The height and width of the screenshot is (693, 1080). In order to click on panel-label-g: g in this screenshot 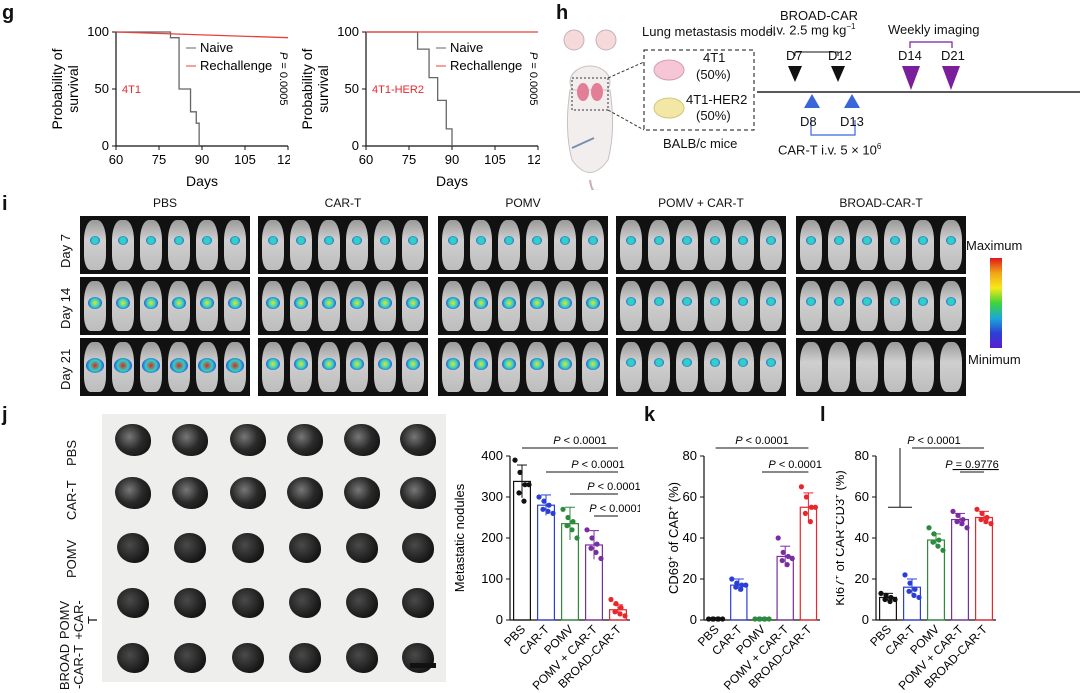, I will do `click(8, 13)`.